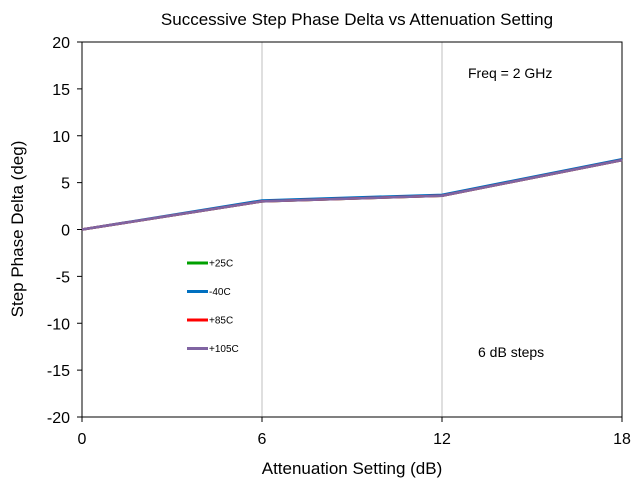 Image resolution: width=633 pixels, height=481 pixels. I want to click on annotation-steps: 6 dB steps, so click(511, 352).